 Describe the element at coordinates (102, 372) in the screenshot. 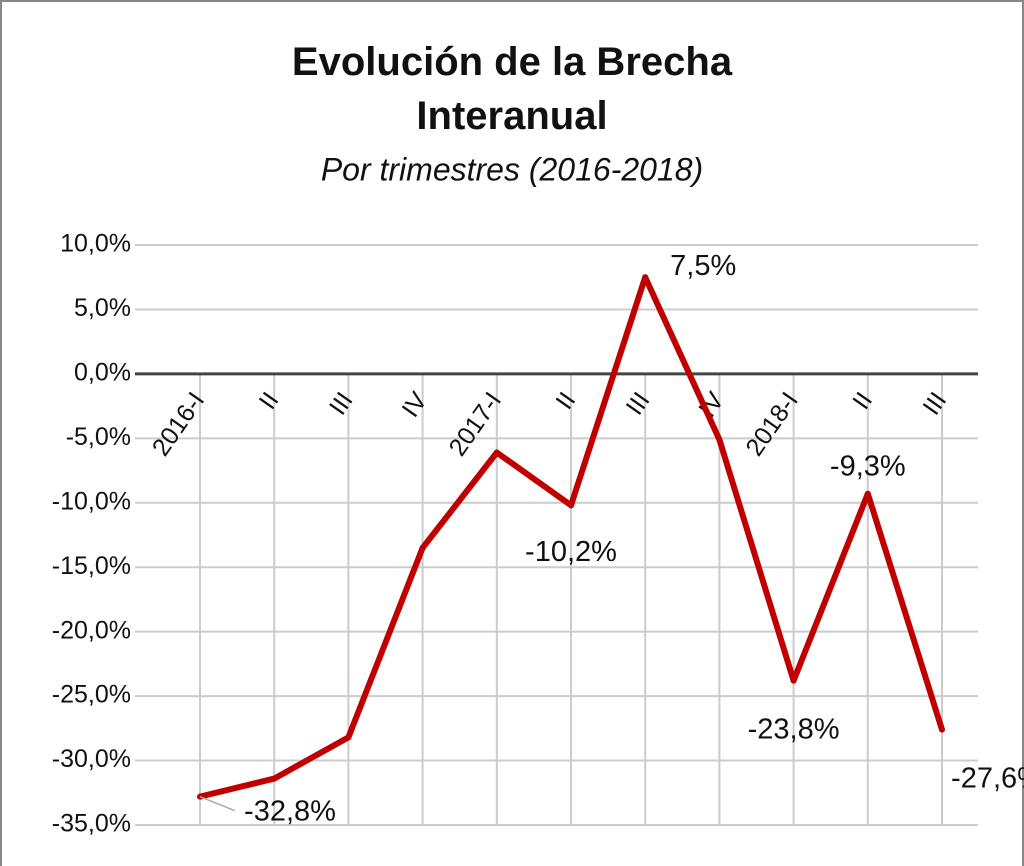

I see `y-tick-label: 0,0%` at that location.